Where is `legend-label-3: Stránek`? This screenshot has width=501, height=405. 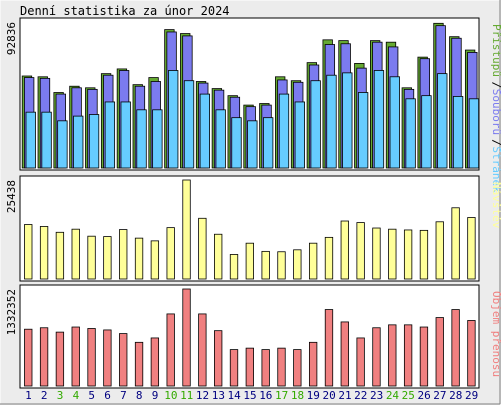
legend-label-3: Stránek is located at coordinates (495, 169).